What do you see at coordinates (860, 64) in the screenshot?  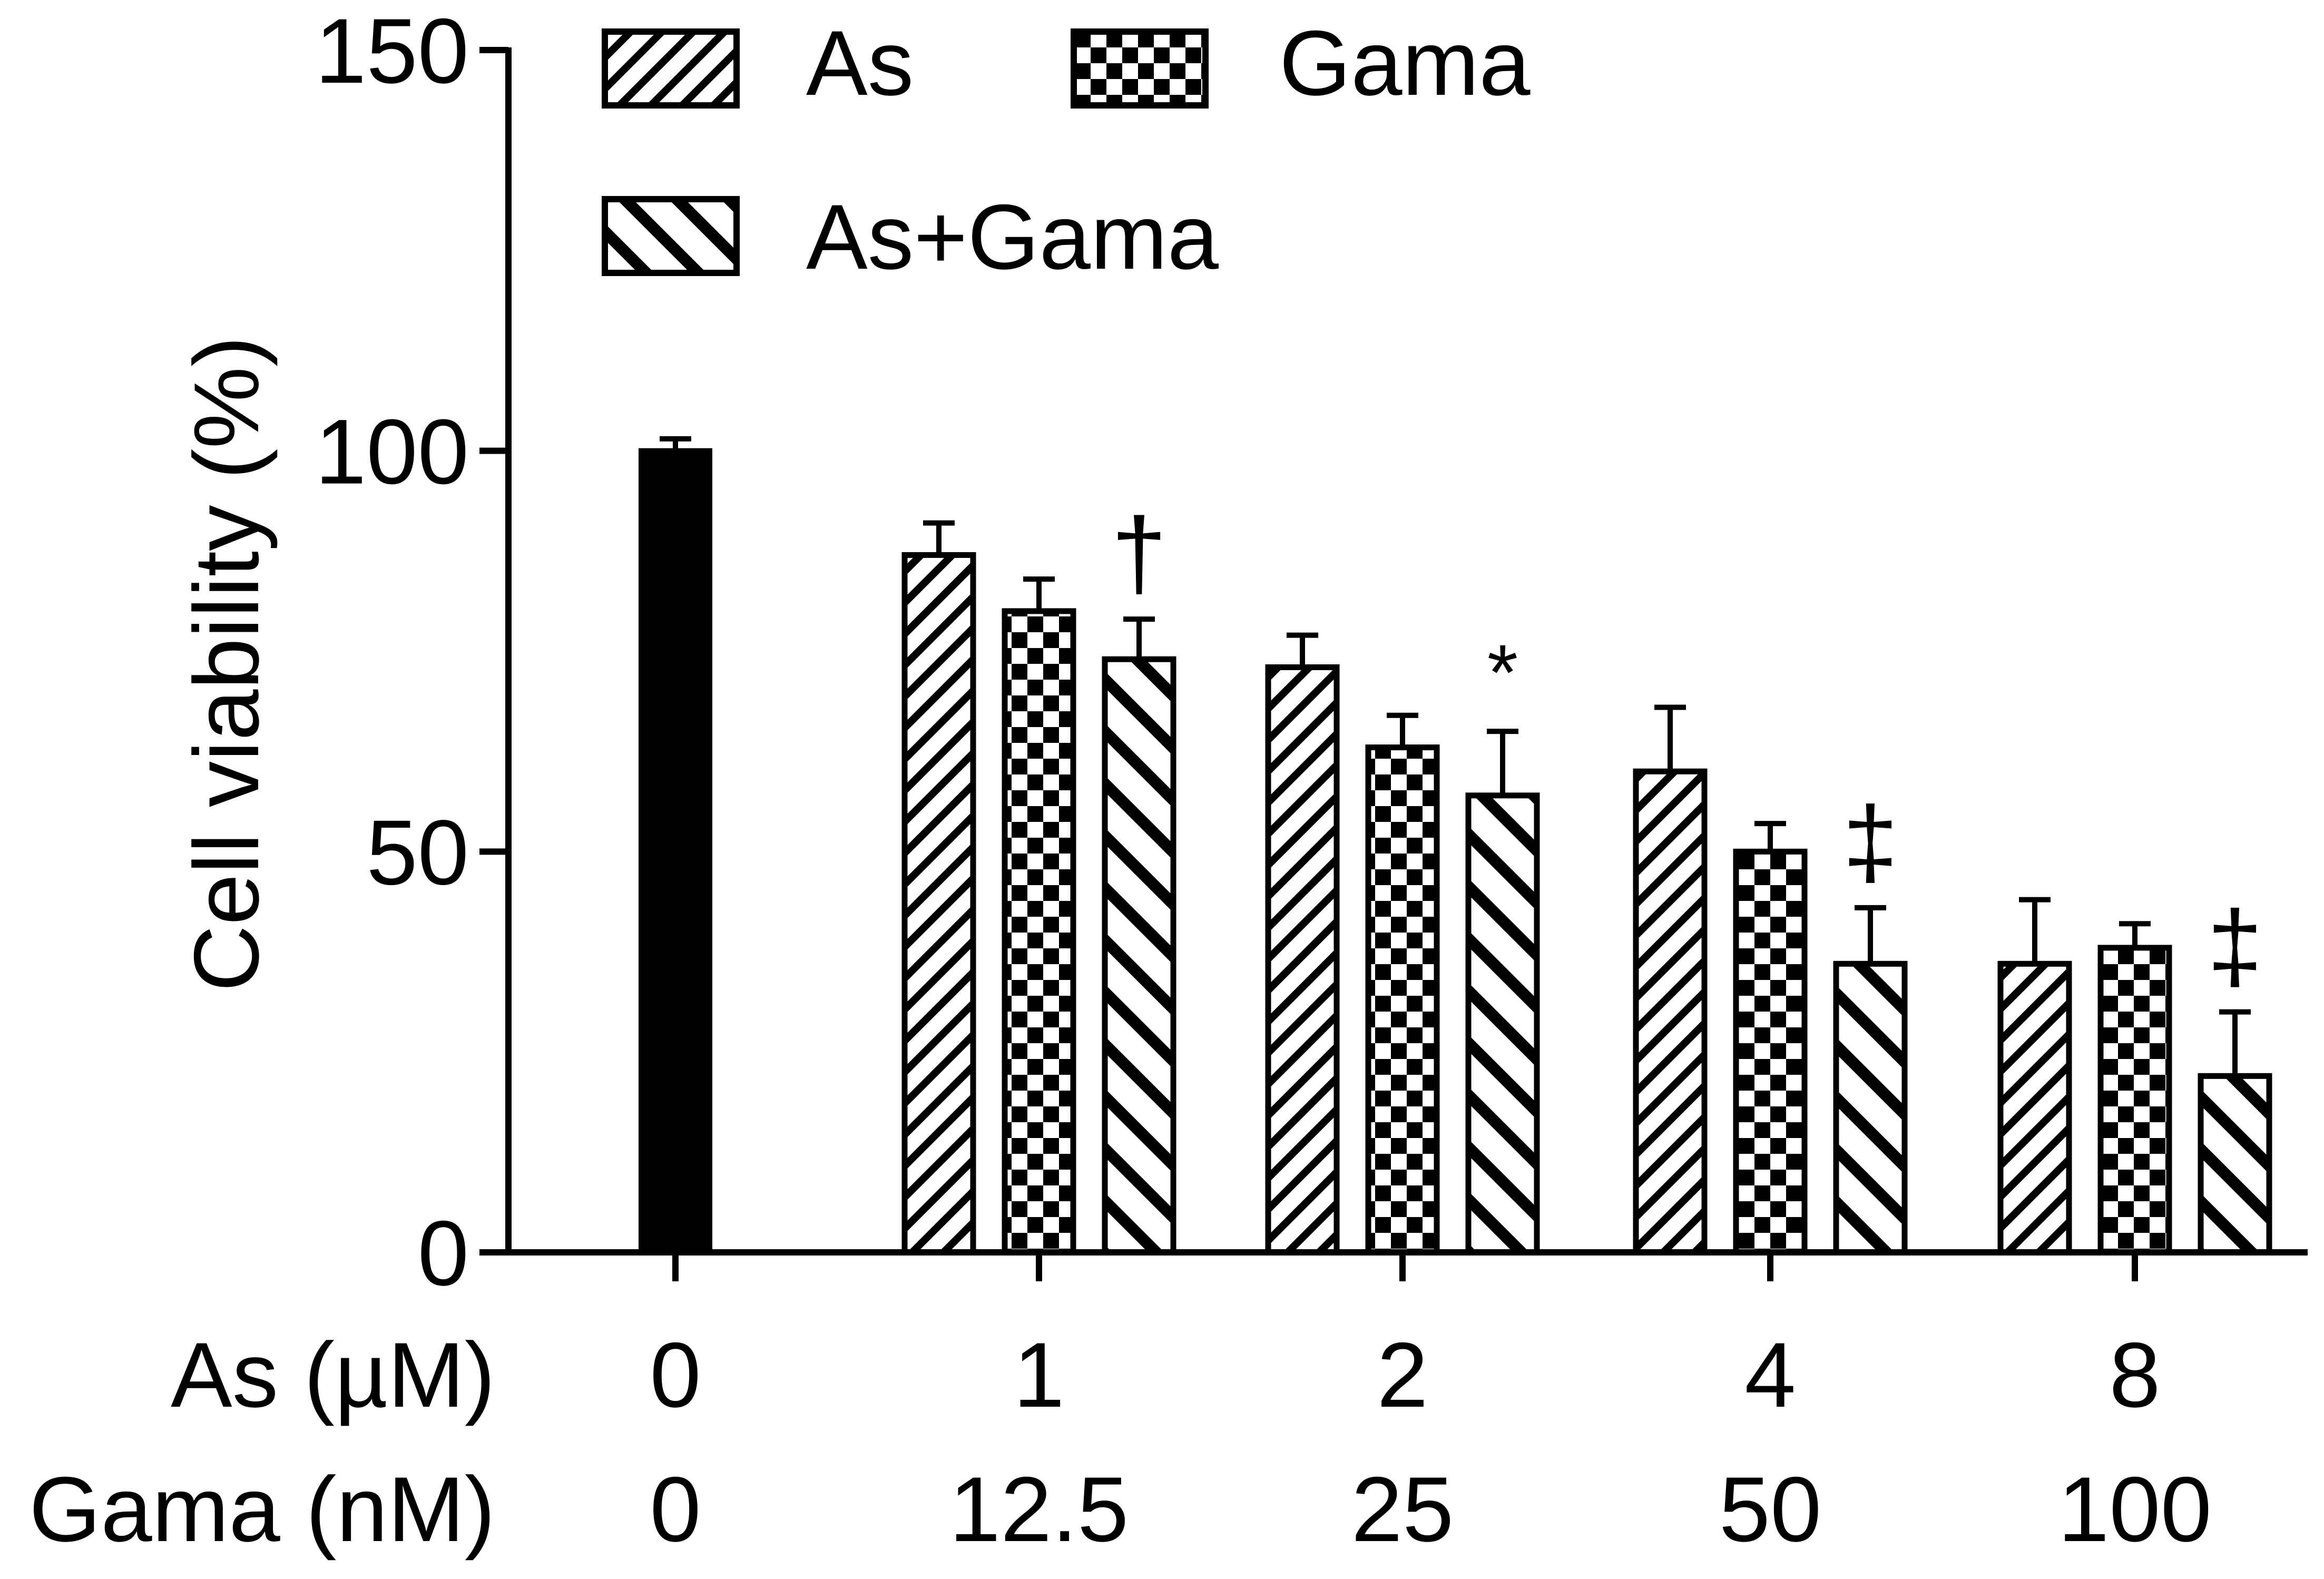 I see `legend-label-as: As` at bounding box center [860, 64].